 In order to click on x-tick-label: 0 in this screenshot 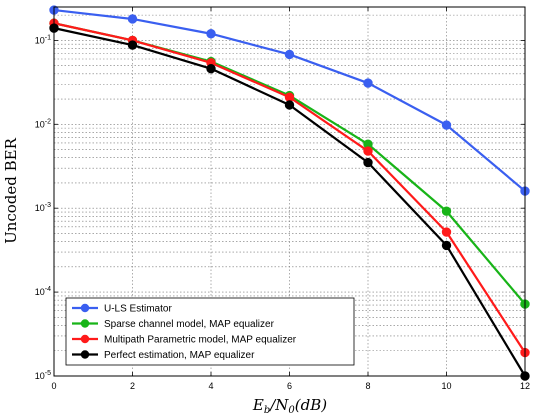, I will do `click(53, 386)`.